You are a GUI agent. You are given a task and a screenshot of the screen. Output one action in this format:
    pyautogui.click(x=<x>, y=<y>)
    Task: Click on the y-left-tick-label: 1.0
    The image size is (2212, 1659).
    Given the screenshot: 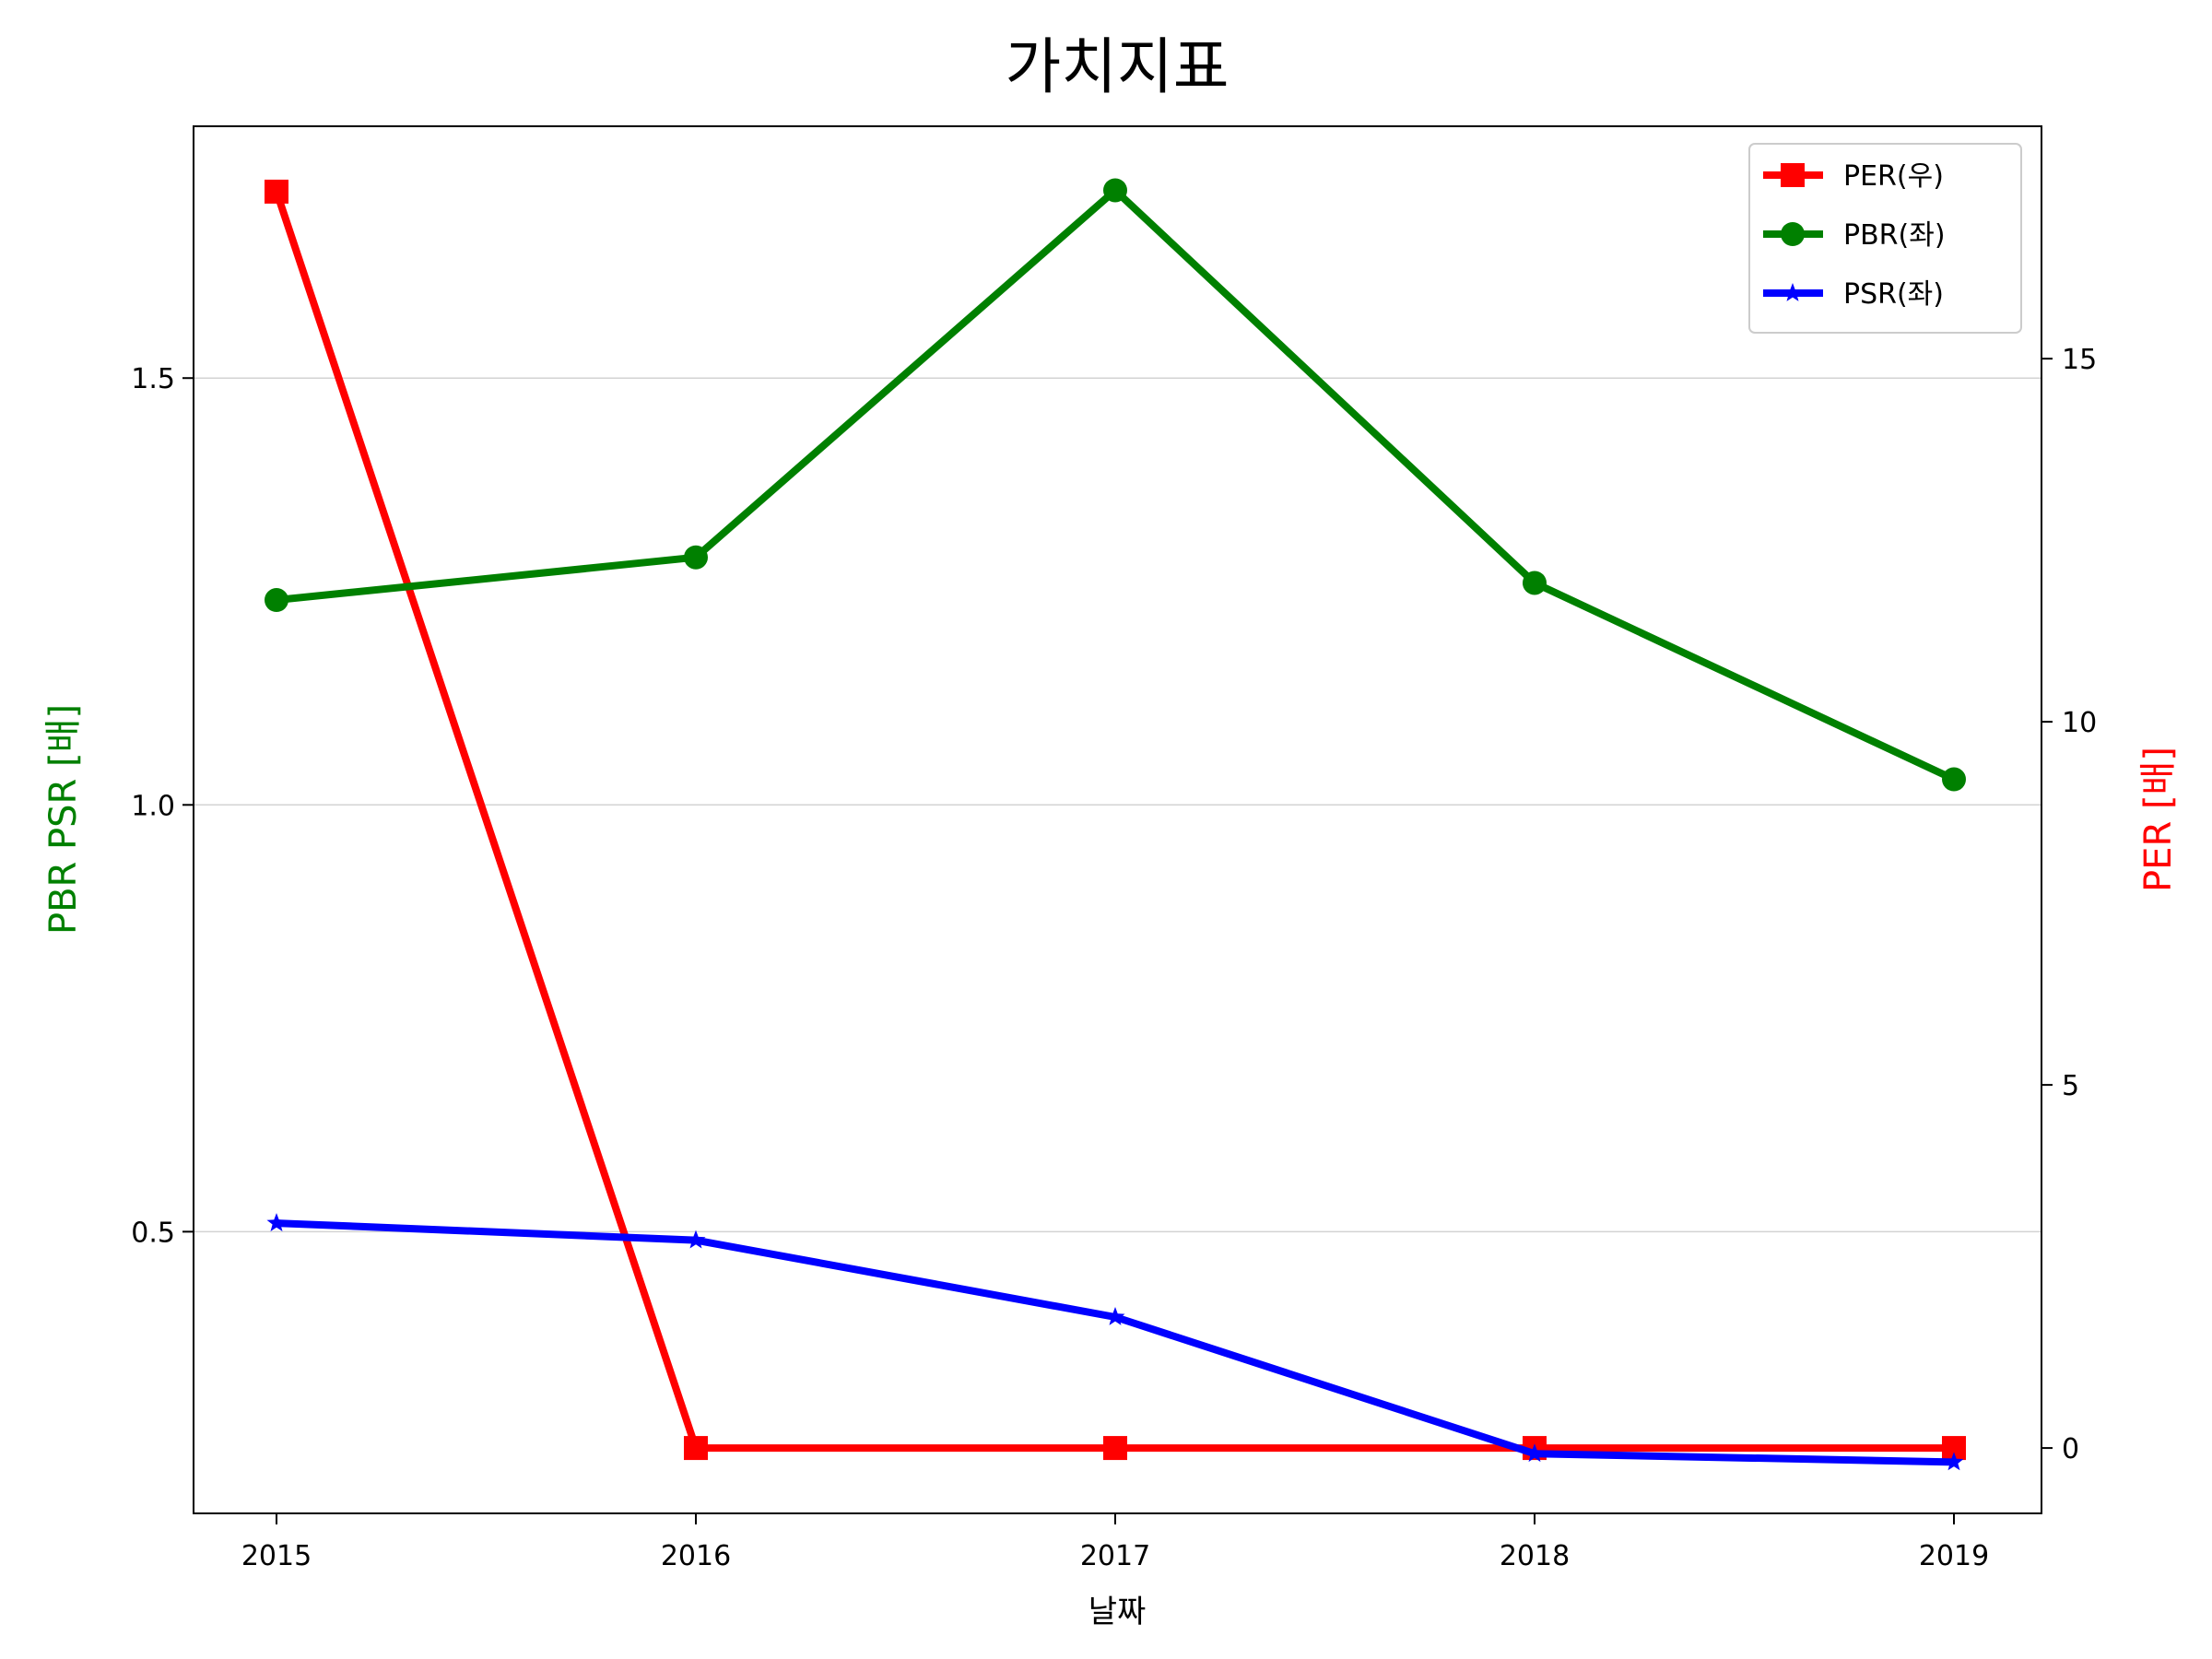 What is the action you would take?
    pyautogui.click(x=153, y=806)
    